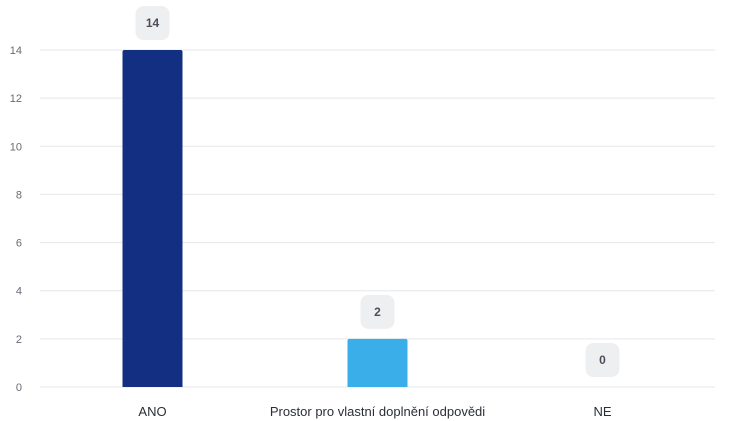 This screenshot has height=421, width=743. Describe the element at coordinates (377, 411) in the screenshot. I see `x-category-label: Prostor pro vlastní doplnění odpovědi` at that location.